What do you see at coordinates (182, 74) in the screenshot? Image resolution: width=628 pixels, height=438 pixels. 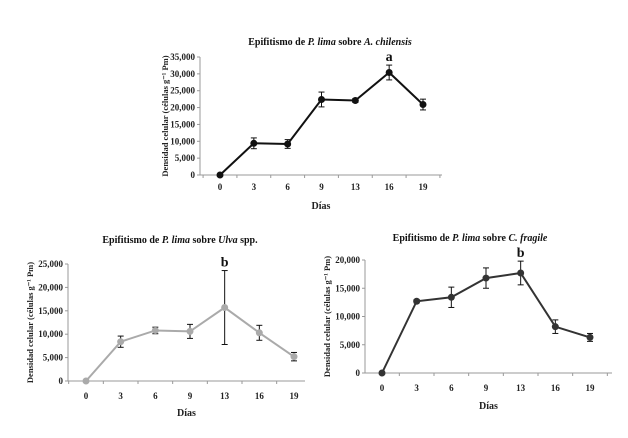 I see `y-tick-label: 30,000` at bounding box center [182, 74].